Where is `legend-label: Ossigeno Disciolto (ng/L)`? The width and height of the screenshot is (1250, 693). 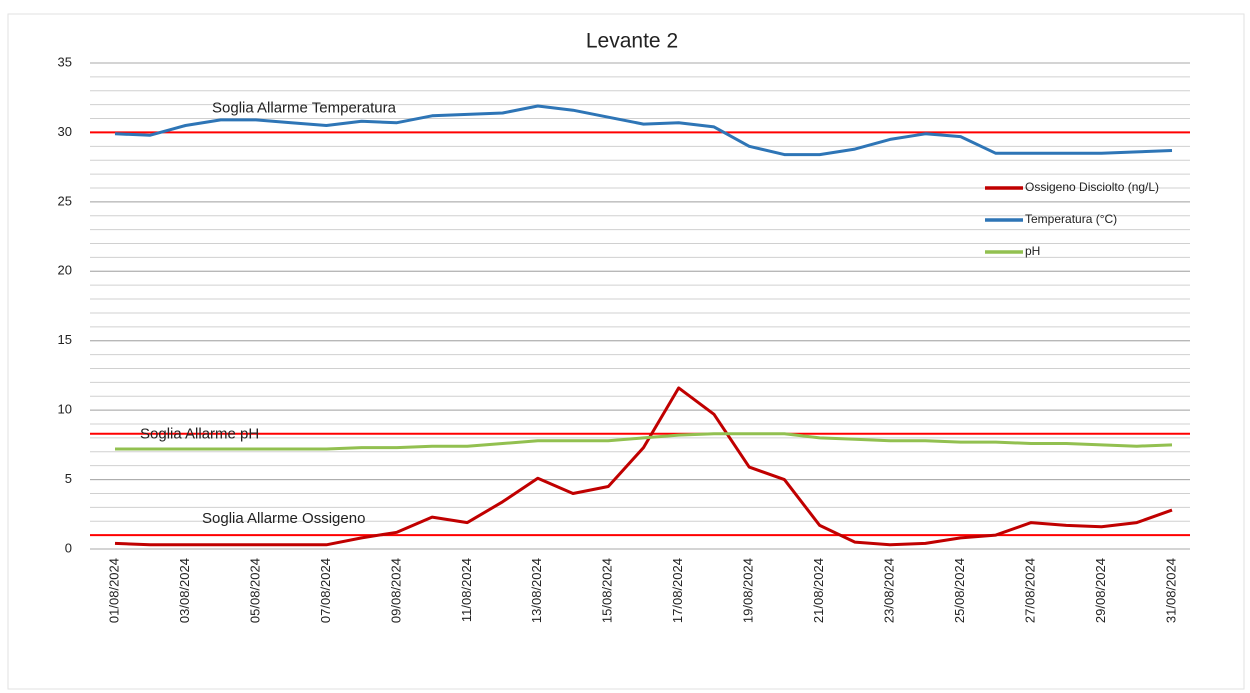
legend-label: Ossigeno Disciolto (ng/L) is located at coordinates (1092, 187).